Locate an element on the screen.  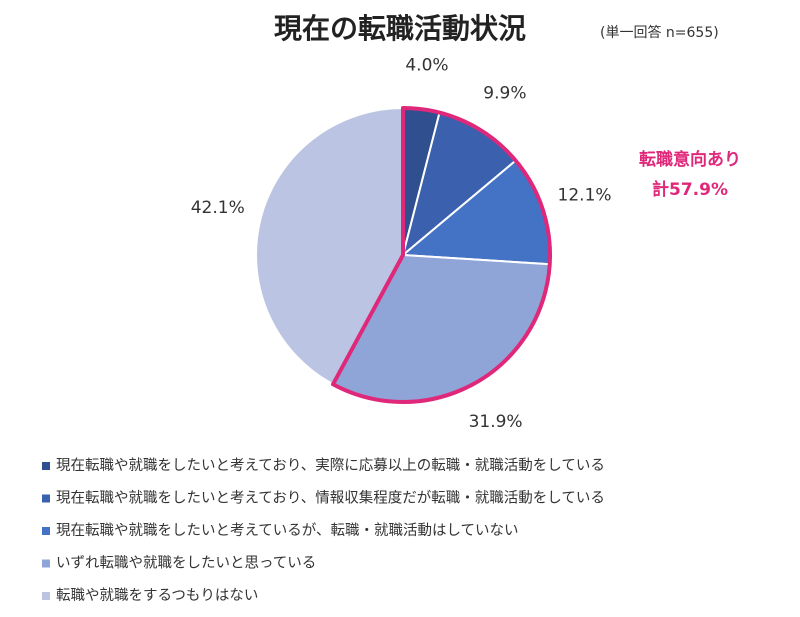
annotation: 計57.9% is located at coordinates (690, 189).